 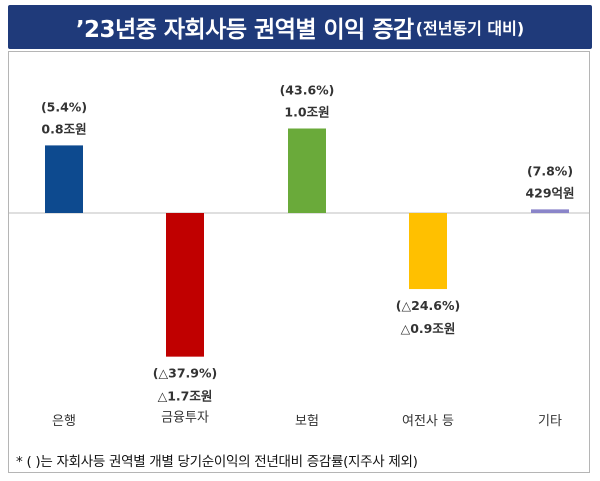 I want to click on pct-label-bank: (5.4%), so click(x=64, y=106).